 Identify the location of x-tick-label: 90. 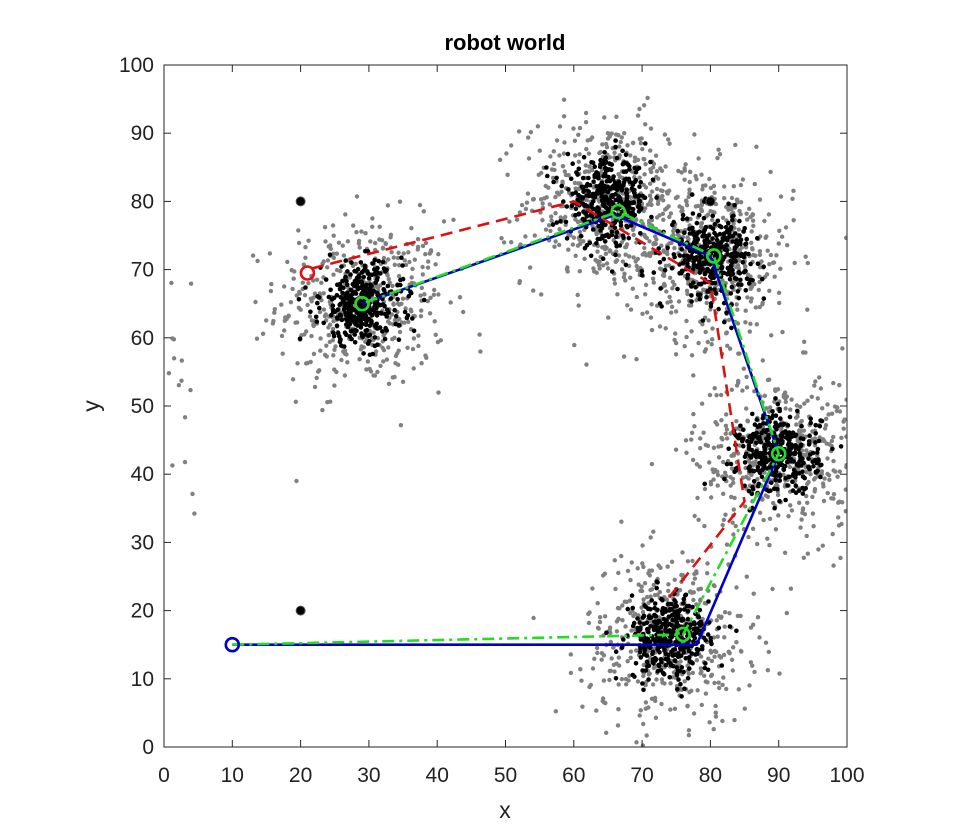
(778, 775).